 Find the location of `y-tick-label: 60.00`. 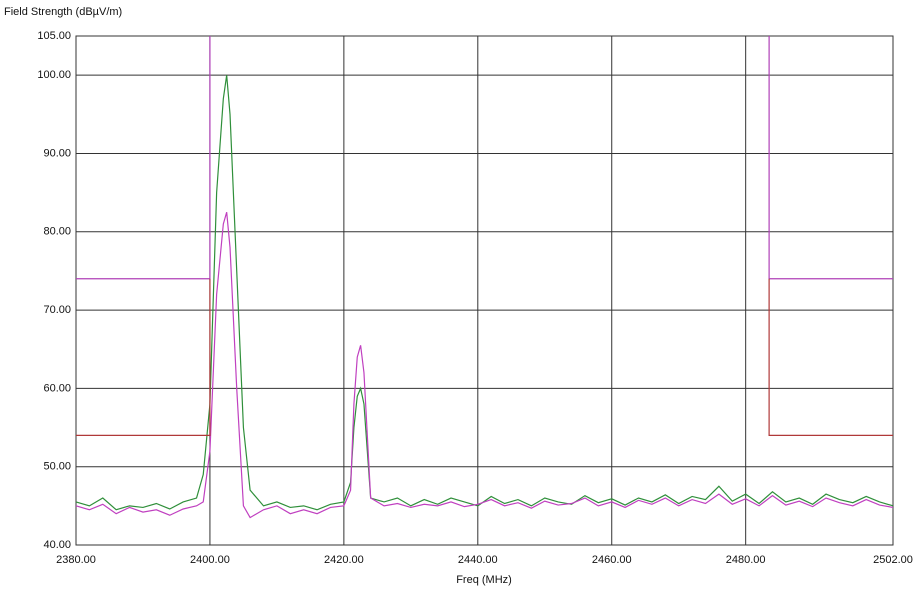

y-tick-label: 60.00 is located at coordinates (57, 388).